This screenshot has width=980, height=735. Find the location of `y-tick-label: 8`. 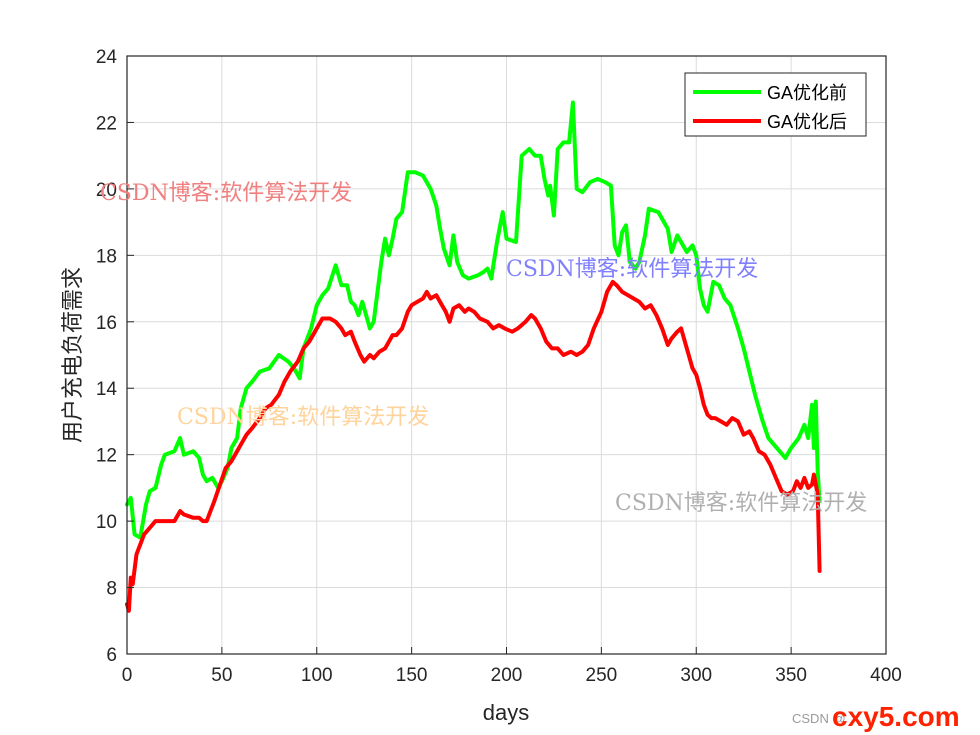

y-tick-label: 8 is located at coordinates (111, 589).